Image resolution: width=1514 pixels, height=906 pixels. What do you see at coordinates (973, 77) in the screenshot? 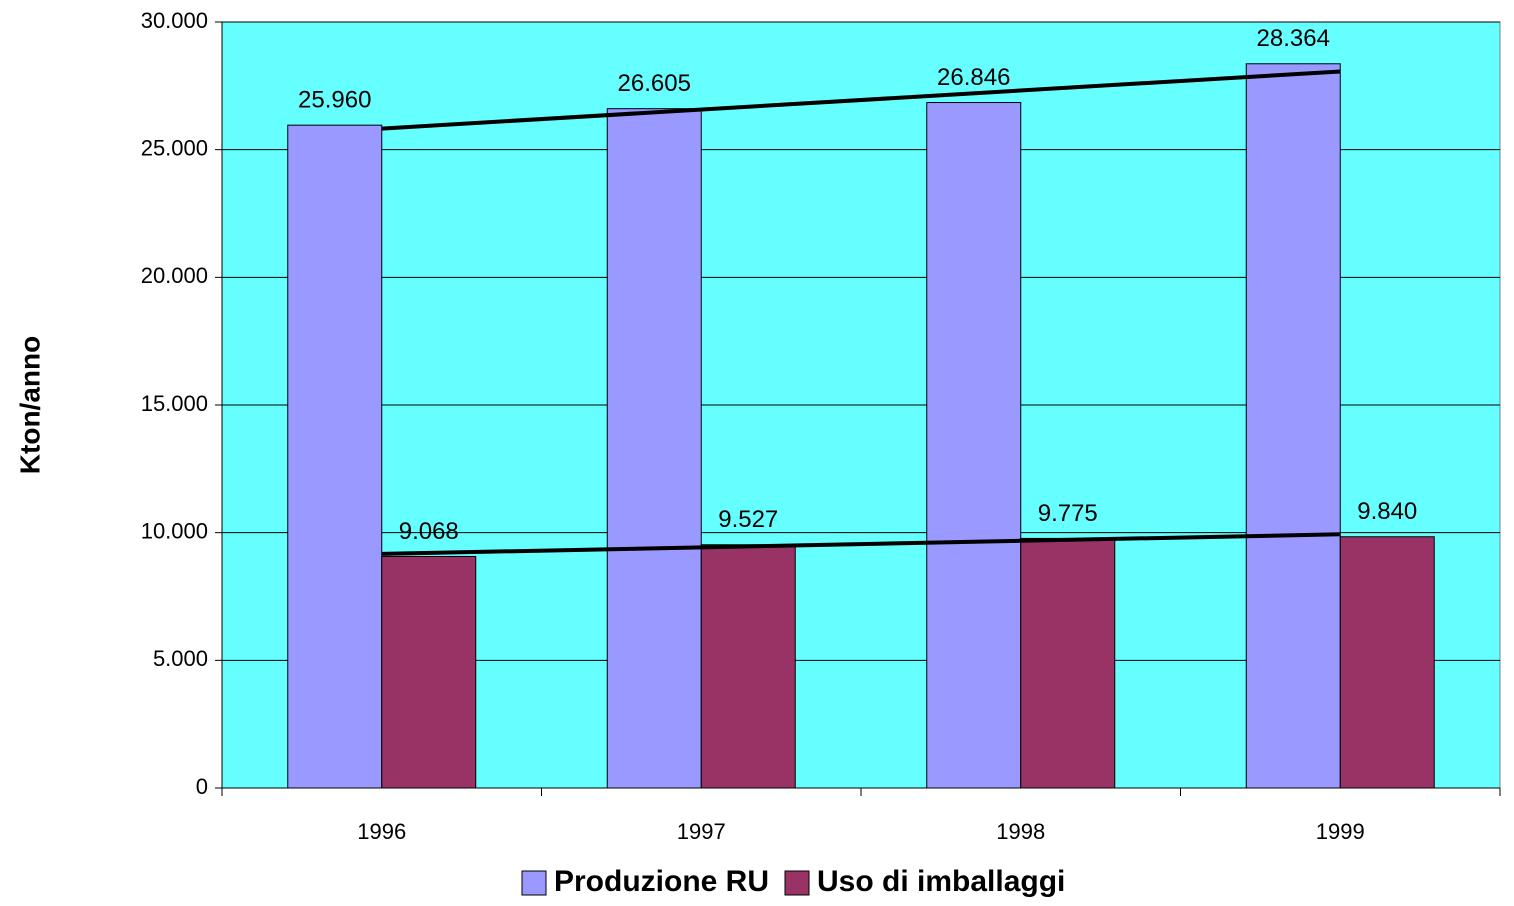
I see `data-label: 26.846` at bounding box center [973, 77].